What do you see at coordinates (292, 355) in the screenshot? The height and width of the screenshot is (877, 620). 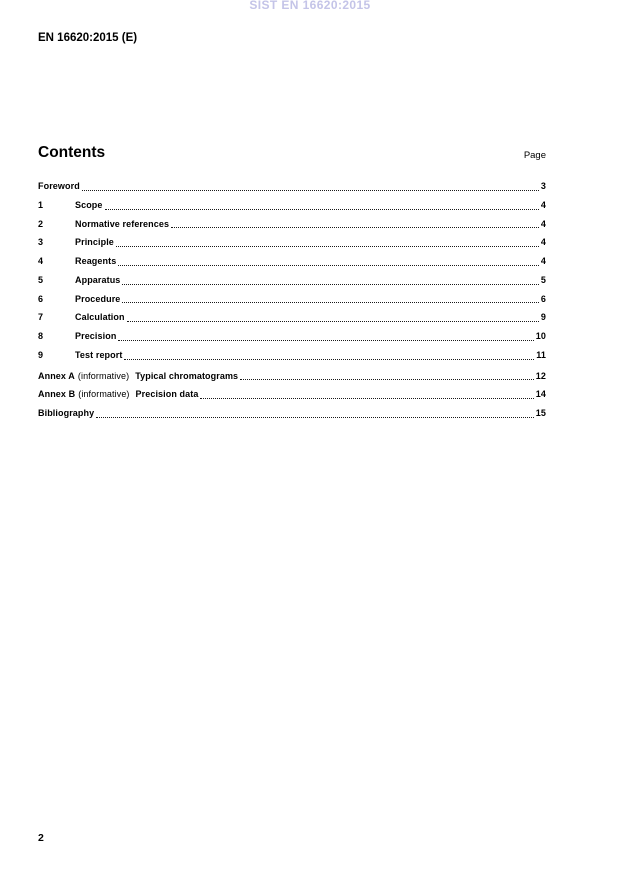 I see `toc-entry-test-report: 9 Test report 11` at bounding box center [292, 355].